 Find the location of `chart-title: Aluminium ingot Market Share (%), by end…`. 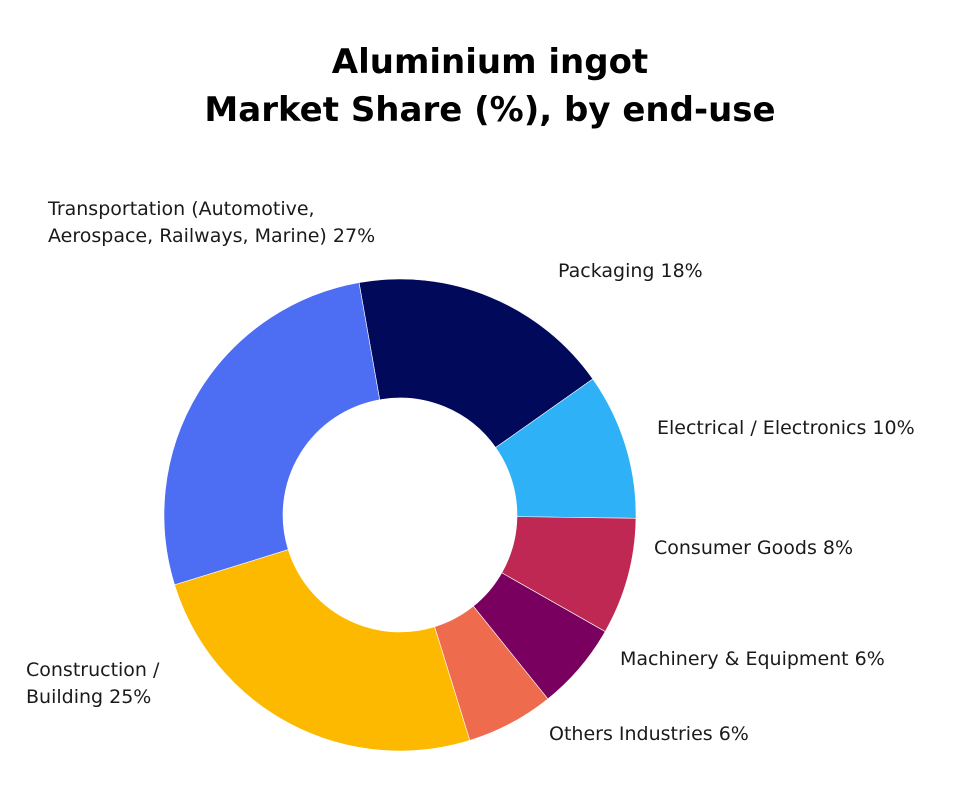

chart-title: Aluminium ingot Market Share (%), by end… is located at coordinates (490, 86).